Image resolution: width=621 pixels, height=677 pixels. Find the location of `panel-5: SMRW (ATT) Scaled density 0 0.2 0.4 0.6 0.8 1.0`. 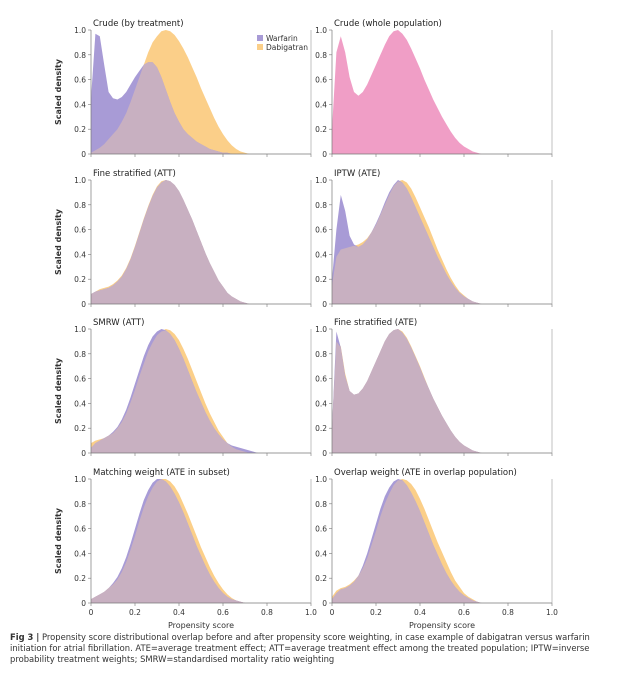

panel-5: SMRW (ATT) Scaled density 0 0.2 0.4 0.6 0.8 1.0 is located at coordinates (183, 388).